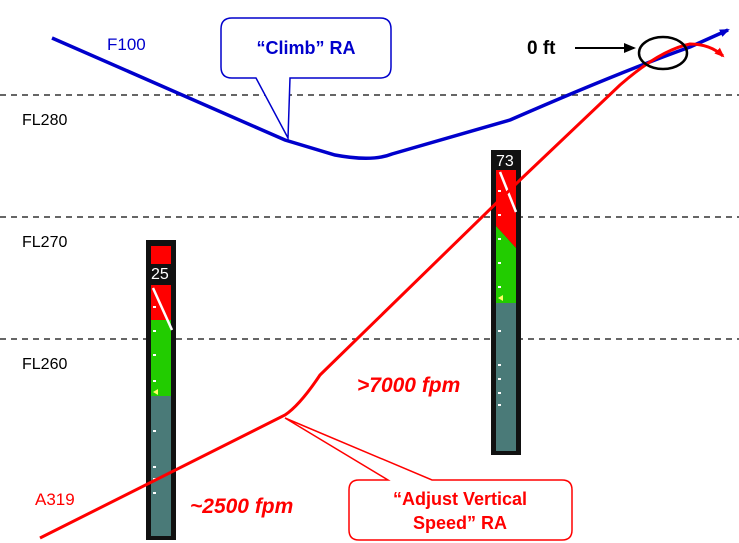  What do you see at coordinates (44, 120) in the screenshot?
I see `fl280-label: FL280` at bounding box center [44, 120].